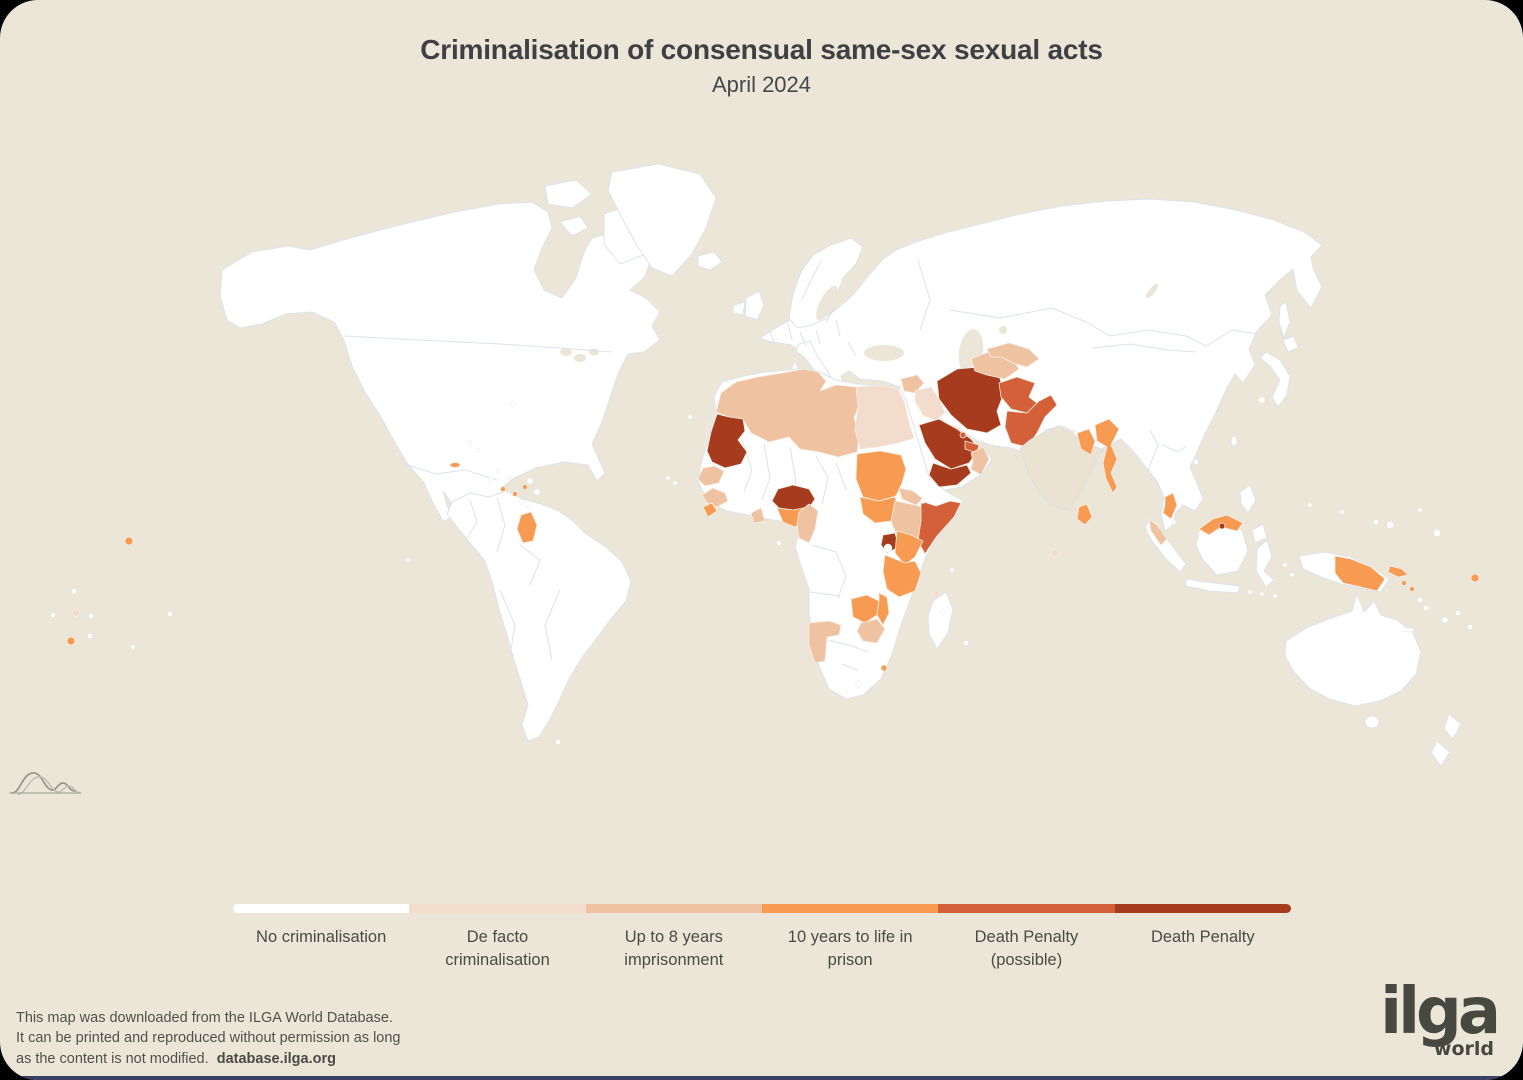  I want to click on legend-swatch-de_facto, so click(497, 908).